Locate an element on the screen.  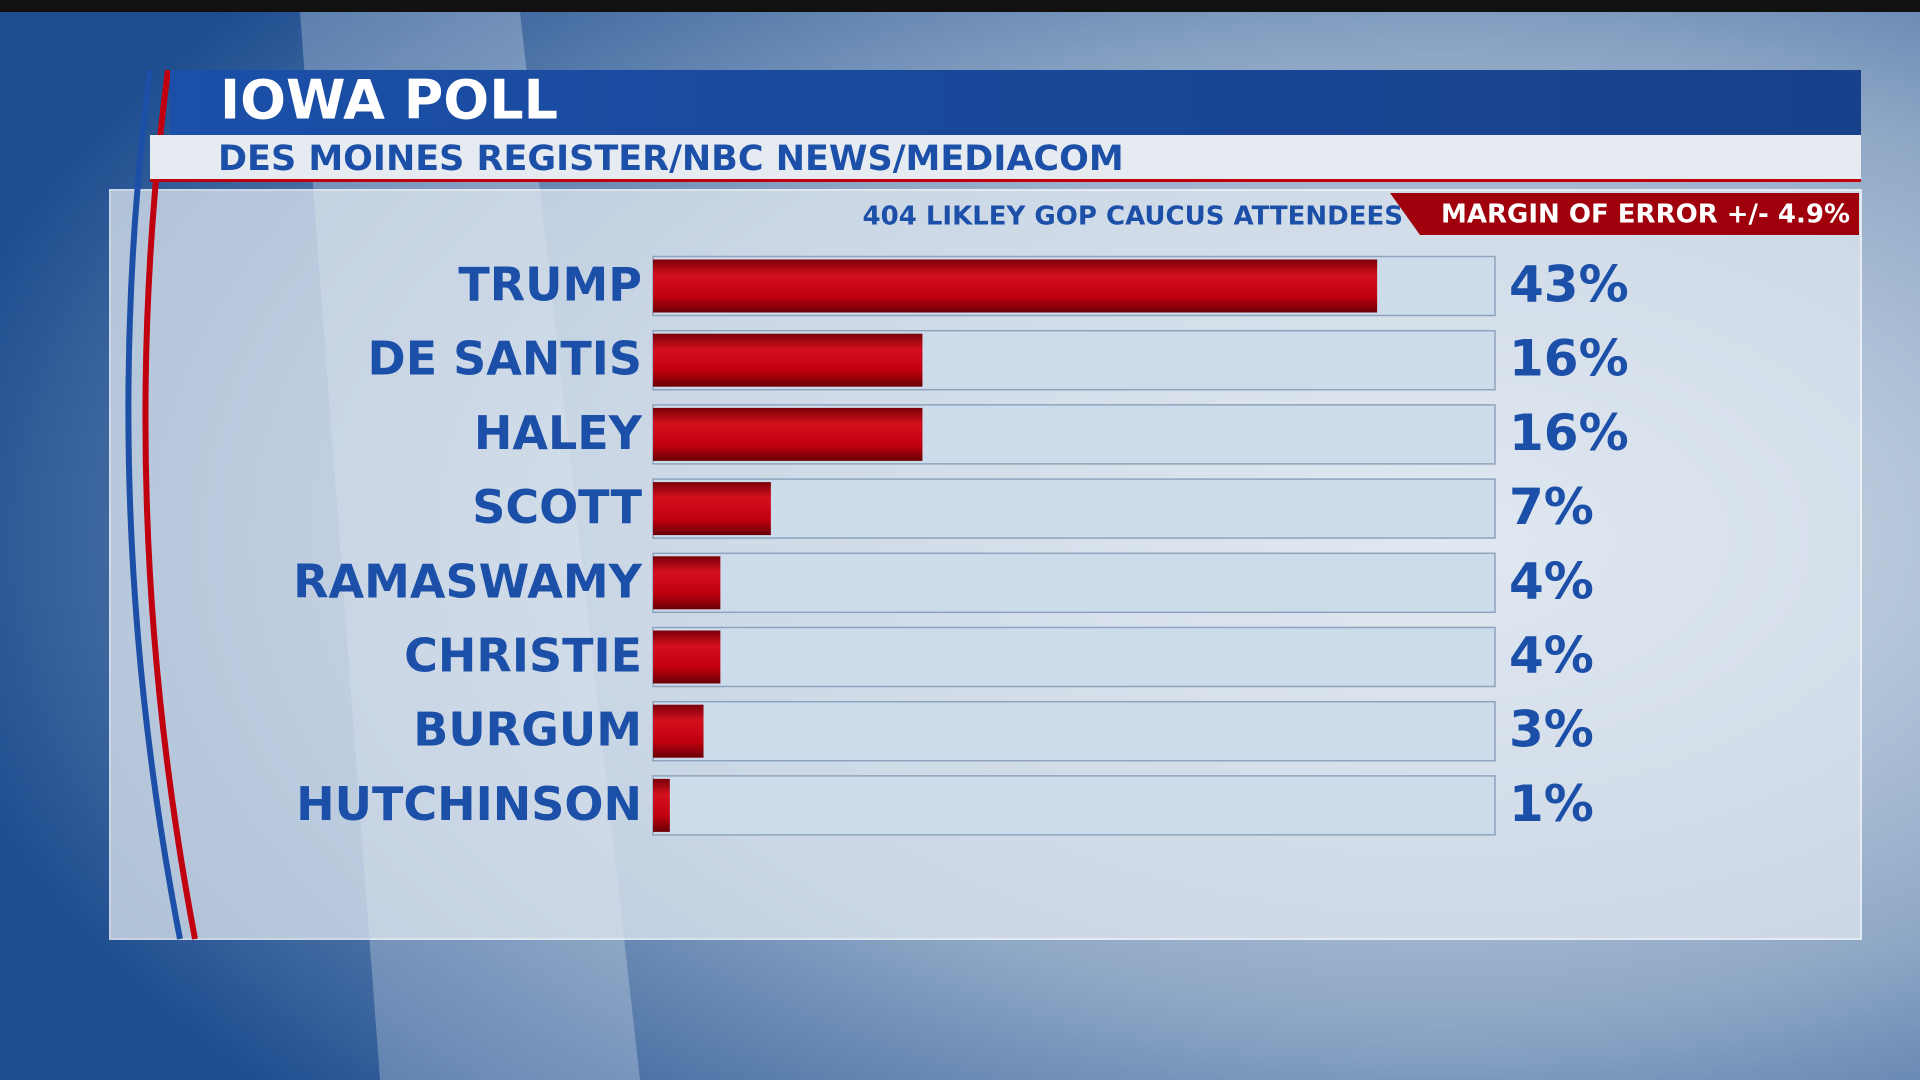
category-label: SCOTT is located at coordinates (557, 507).